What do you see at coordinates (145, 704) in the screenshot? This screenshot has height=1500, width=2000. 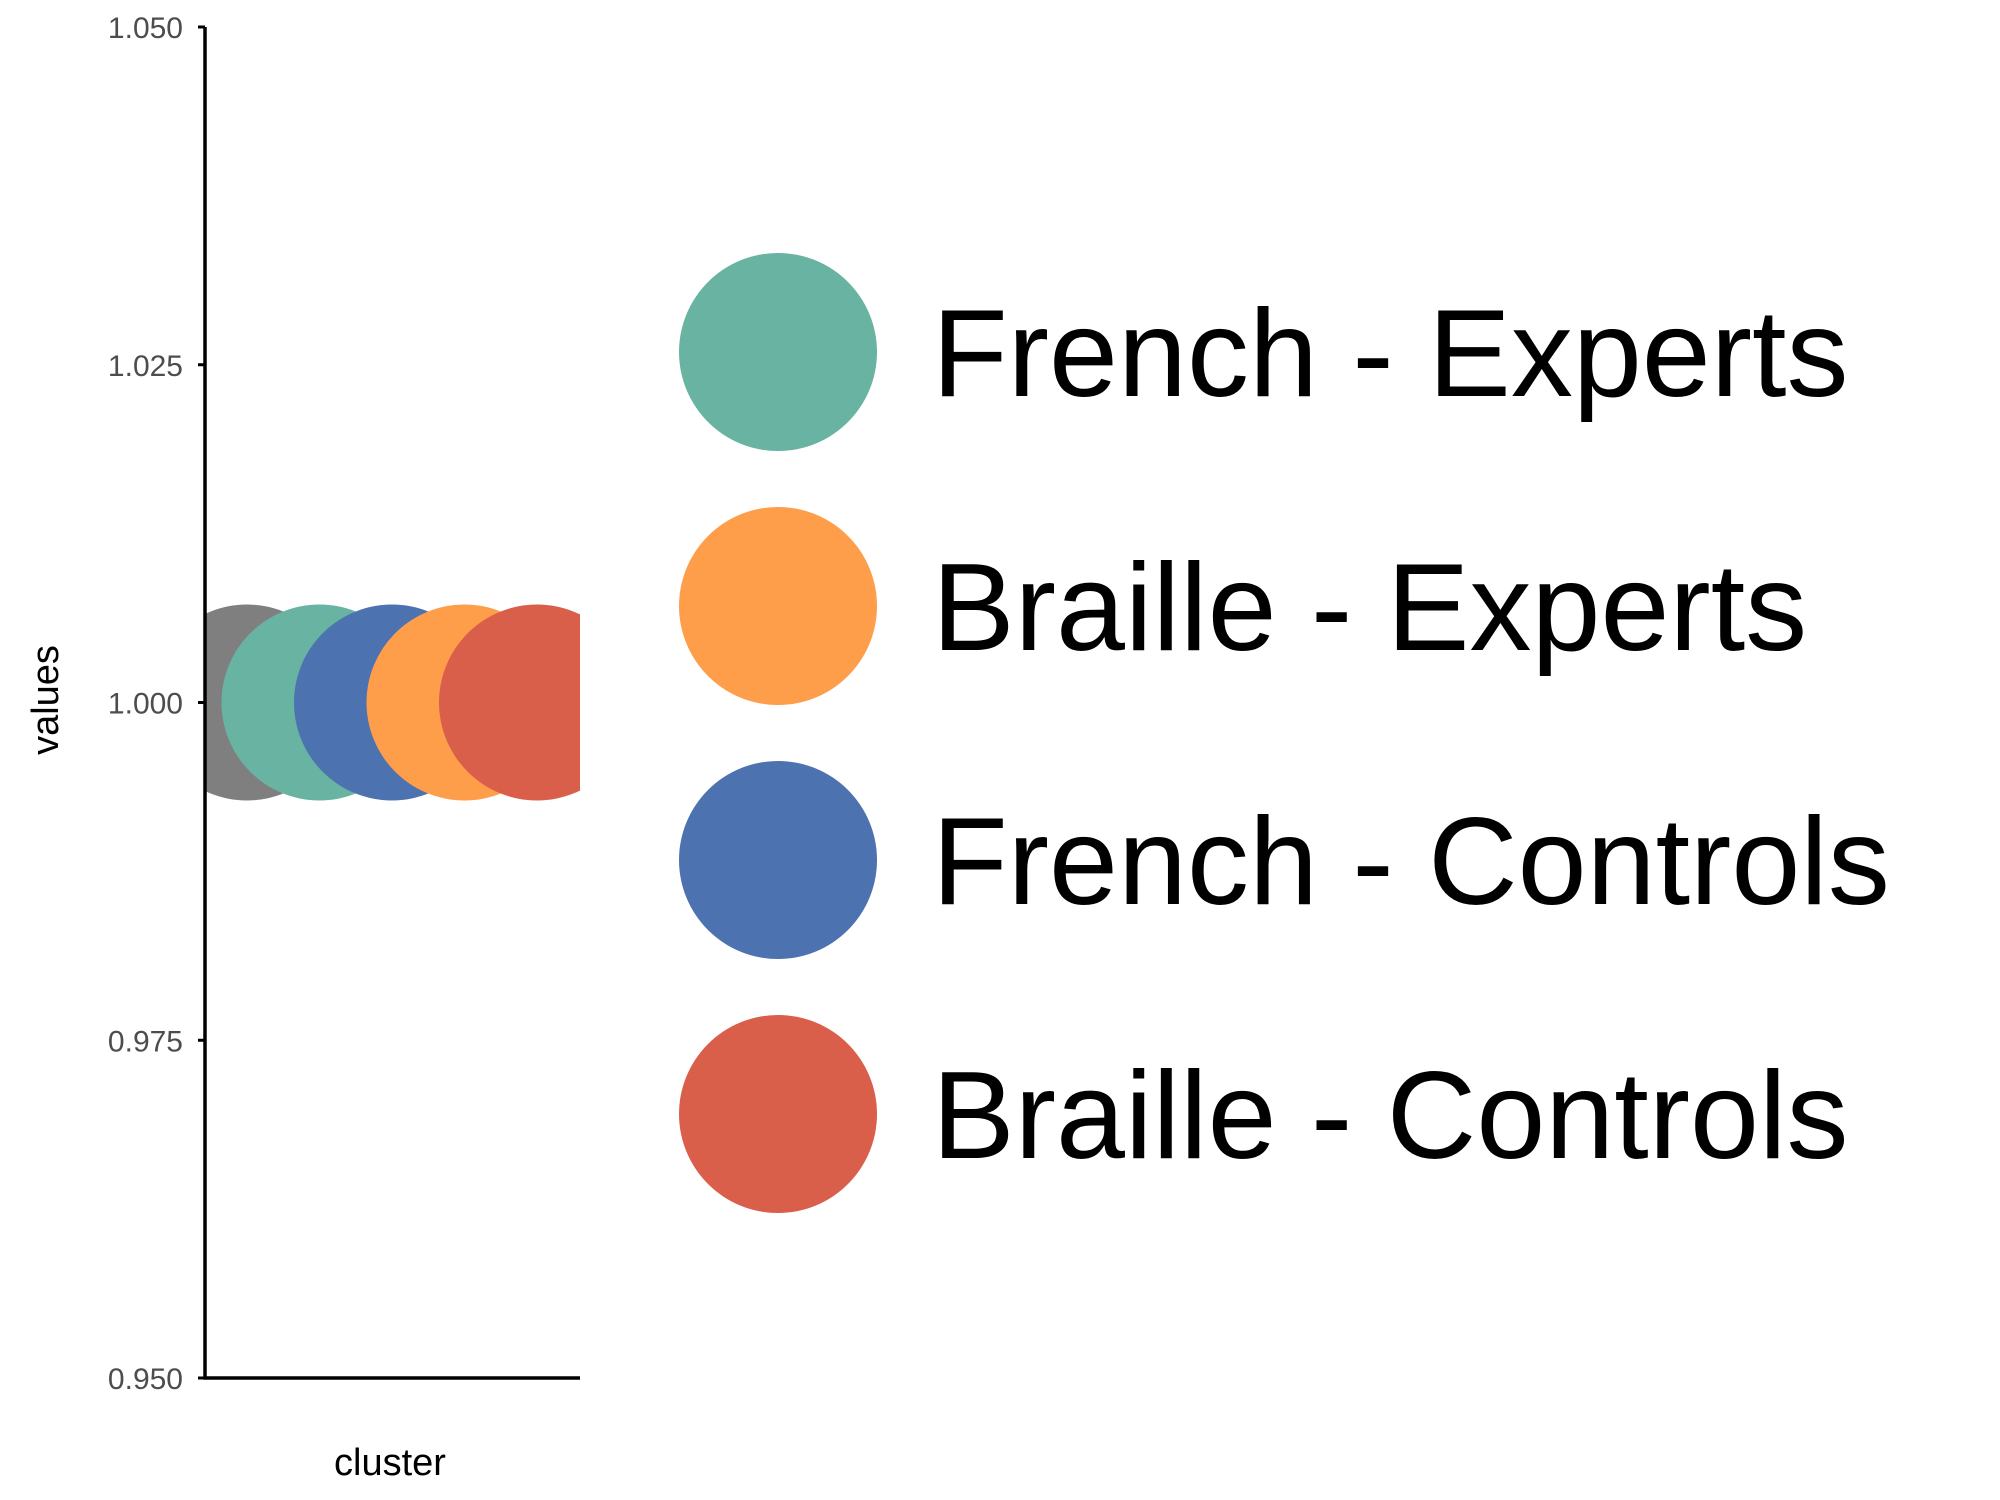 I see `y-tick-label: 1.000` at bounding box center [145, 704].